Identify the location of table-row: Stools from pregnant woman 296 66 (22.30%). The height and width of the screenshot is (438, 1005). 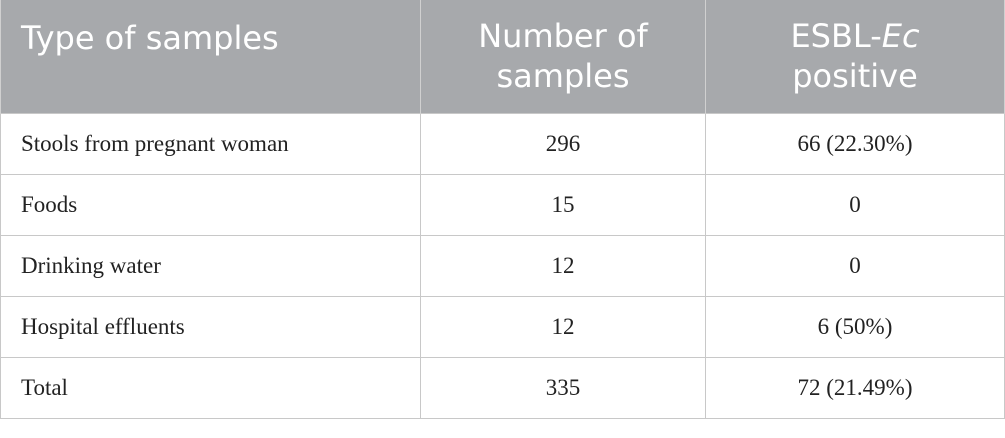
(502, 143).